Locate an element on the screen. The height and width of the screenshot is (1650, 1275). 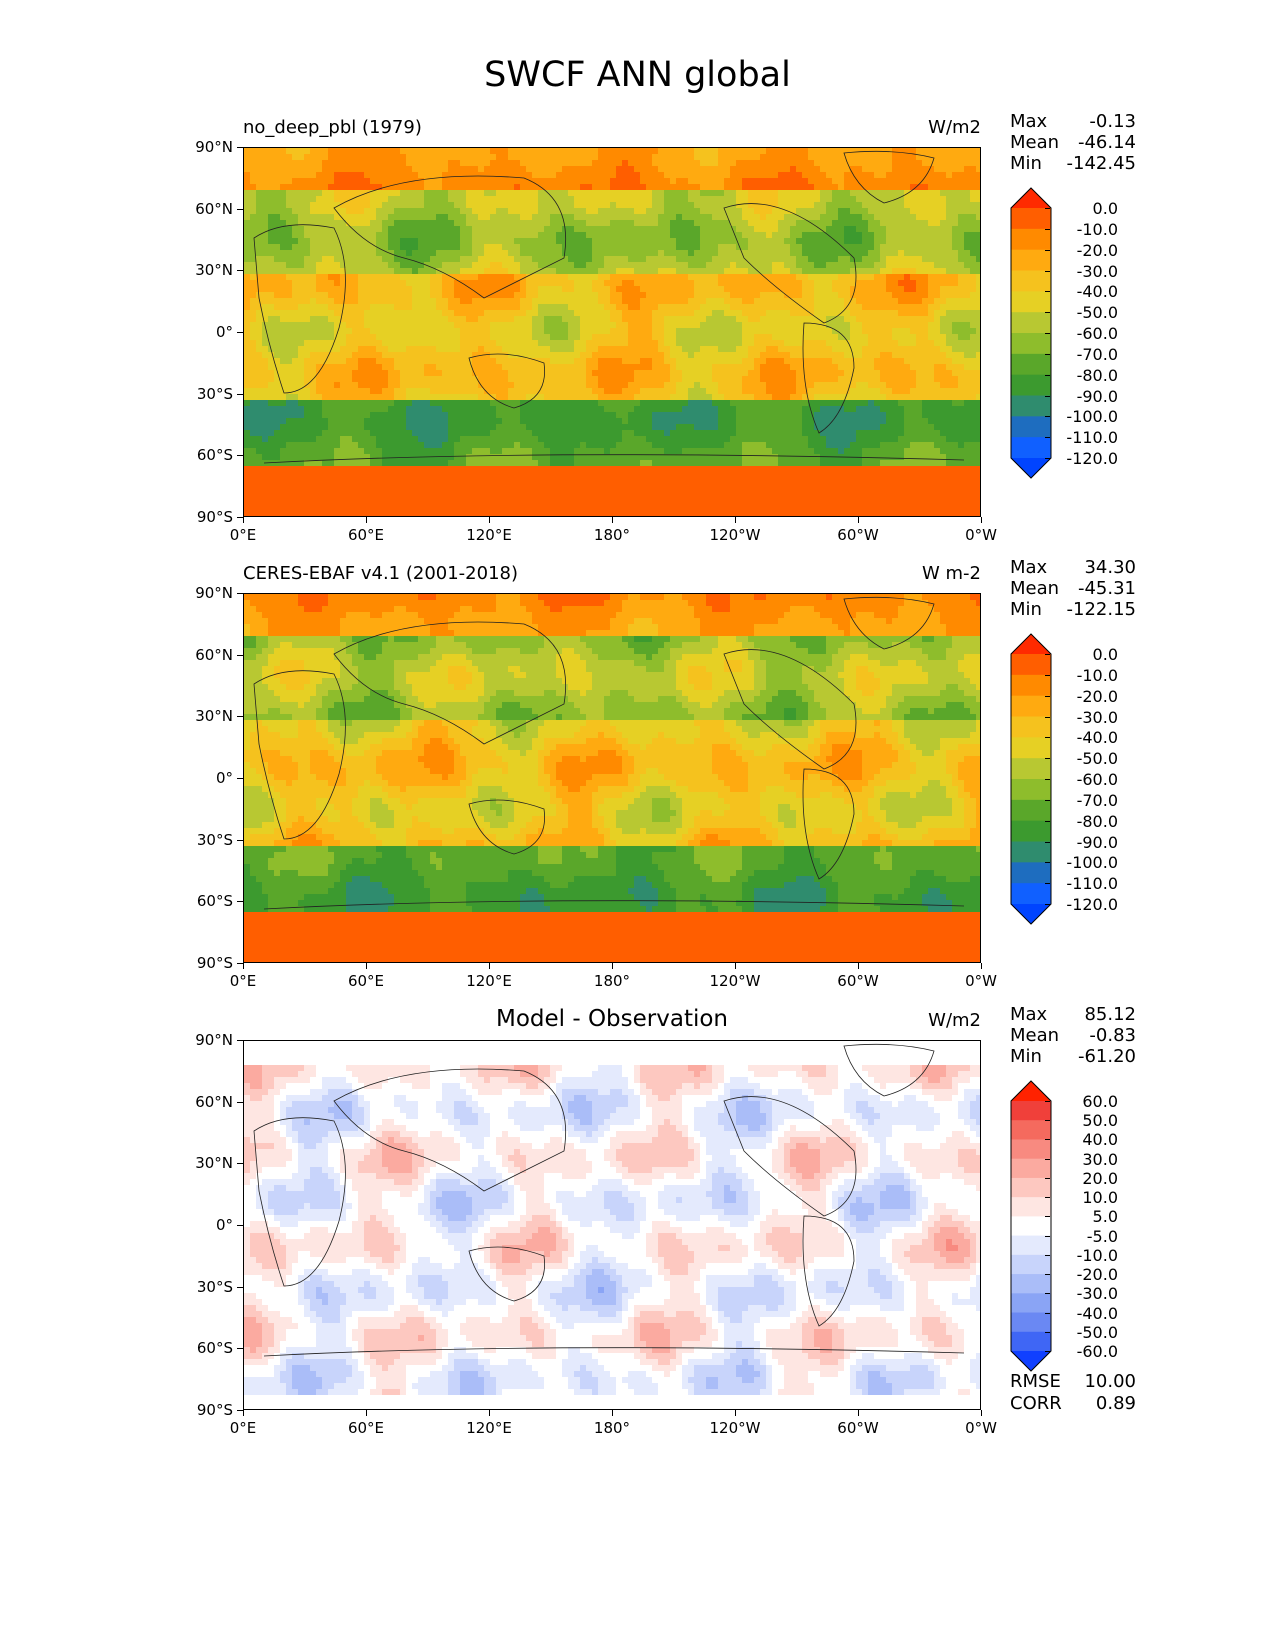
map-plot is located at coordinates (612, 332).